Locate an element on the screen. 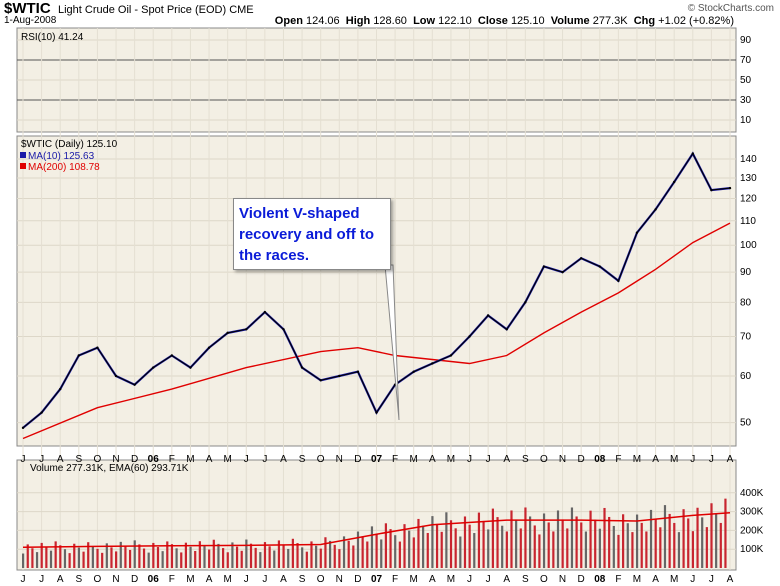 This screenshot has height=586, width=780. x-tick-bottom: D is located at coordinates (357, 579).